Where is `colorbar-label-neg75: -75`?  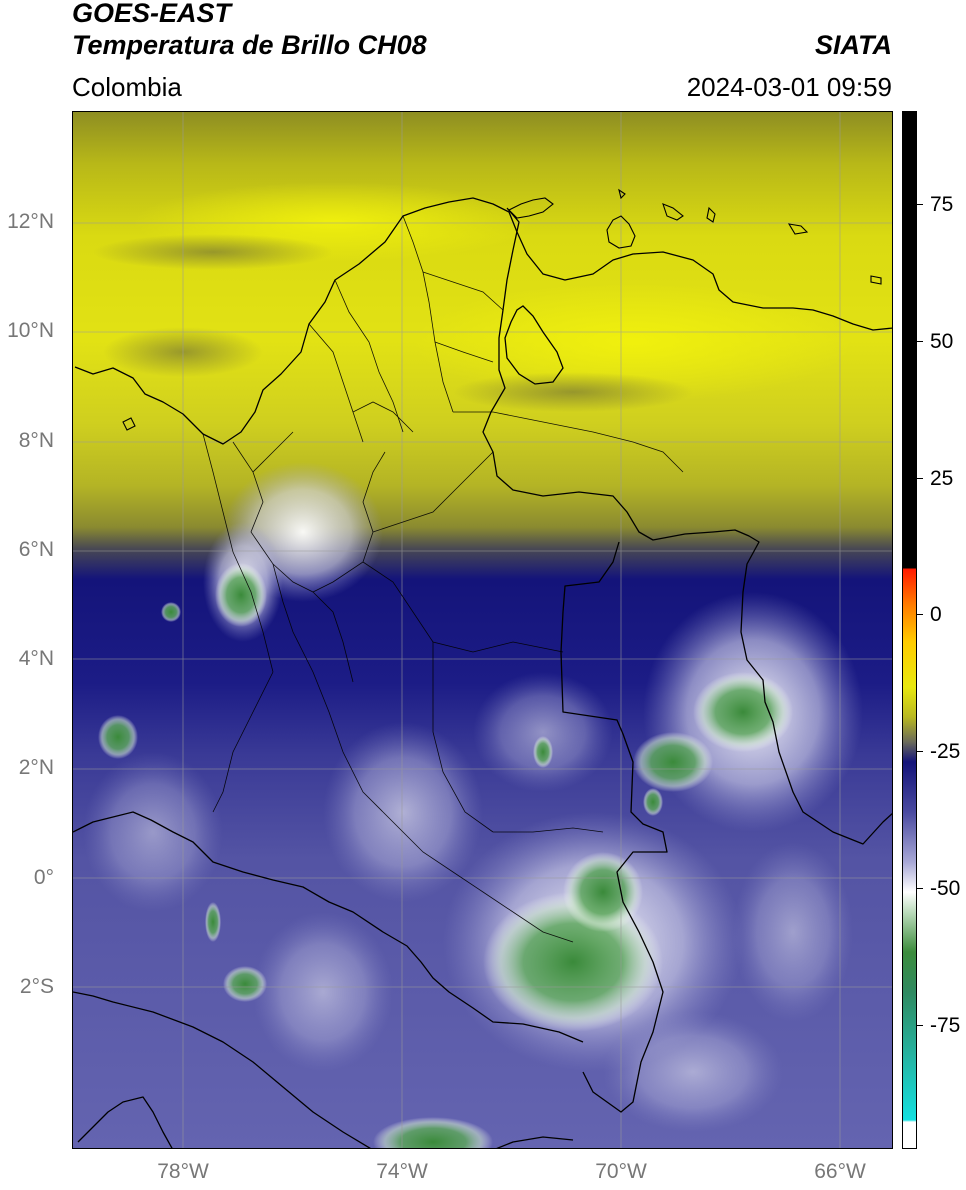 colorbar-label-neg75: -75 is located at coordinates (945, 1025).